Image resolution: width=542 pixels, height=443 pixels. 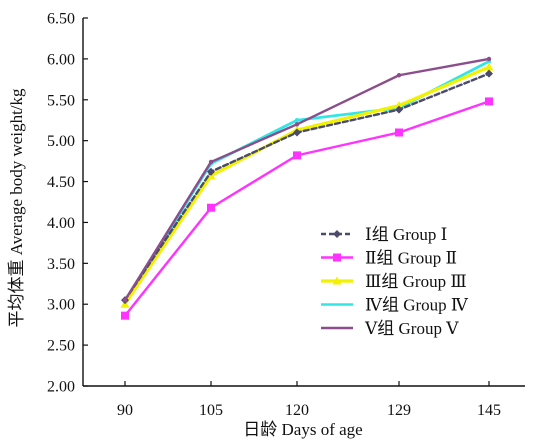 What do you see at coordinates (489, 410) in the screenshot?
I see `x-tick-label: 145` at bounding box center [489, 410].